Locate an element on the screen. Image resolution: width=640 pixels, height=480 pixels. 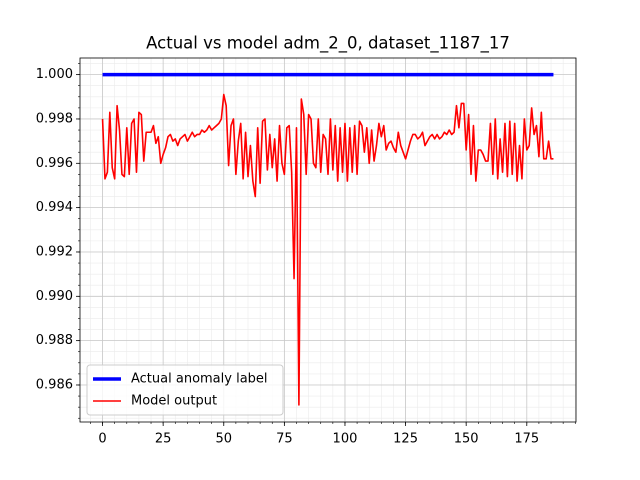
y-tick-label: 0.994 is located at coordinates (54, 207).